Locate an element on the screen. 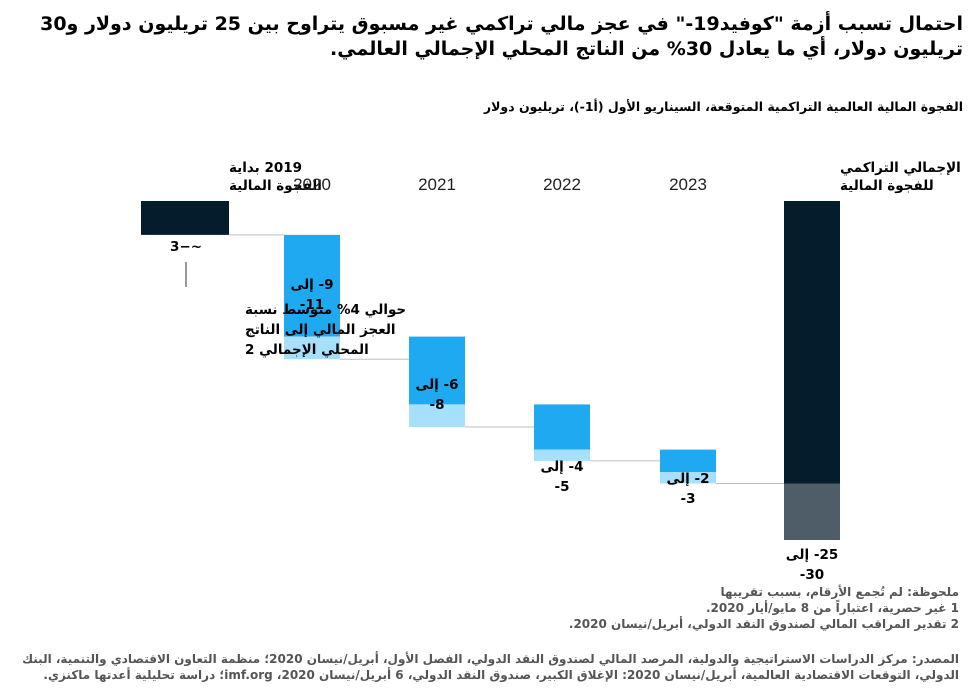 The height and width of the screenshot is (689, 979). category-label: 2021 is located at coordinates (437, 184).